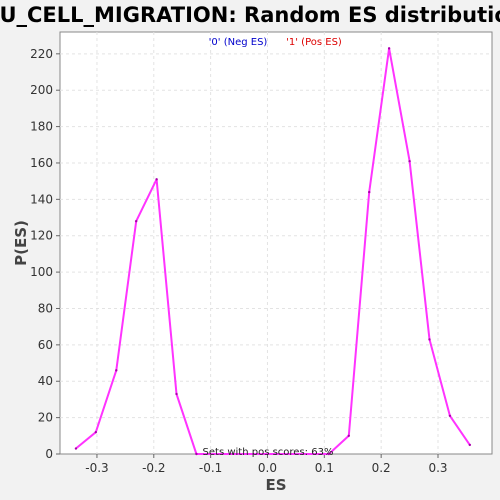 Image resolution: width=500 pixels, height=500 pixels. Describe the element at coordinates (45, 381) in the screenshot. I see `y-tick-label: 40` at that location.